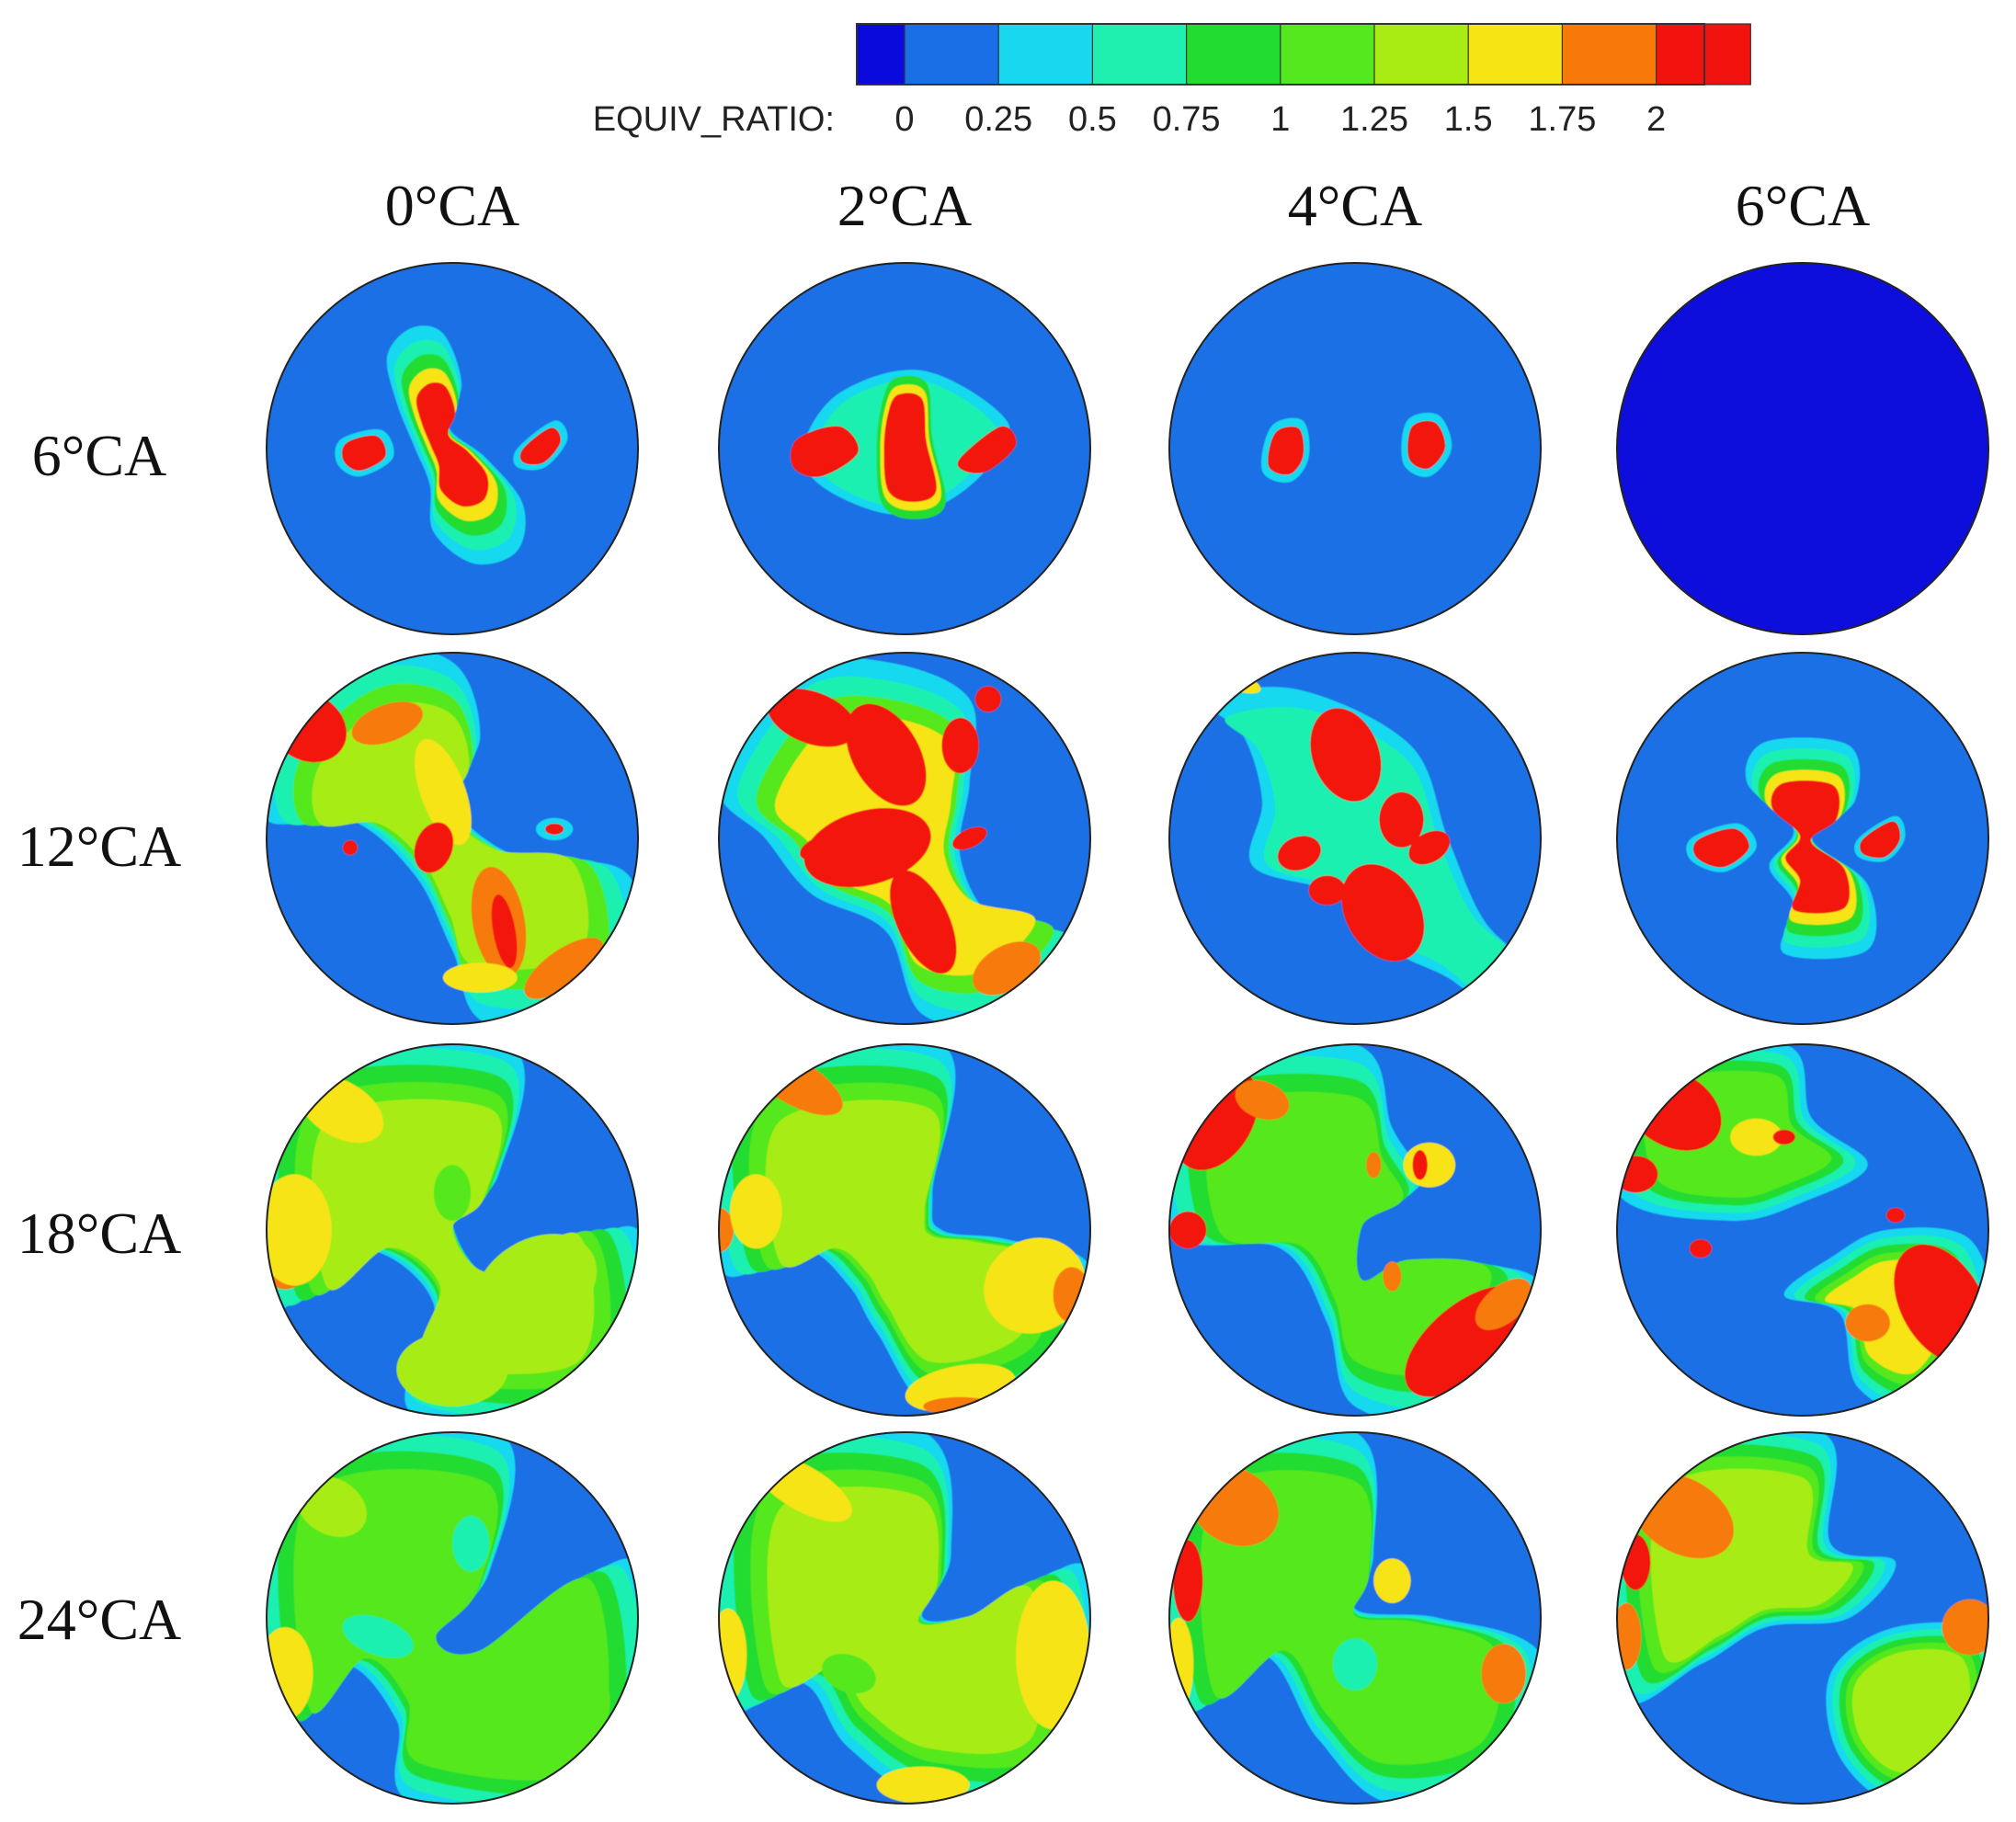  What do you see at coordinates (905, 205) in the screenshot?
I see `column-label-1: 2°CA` at bounding box center [905, 205].